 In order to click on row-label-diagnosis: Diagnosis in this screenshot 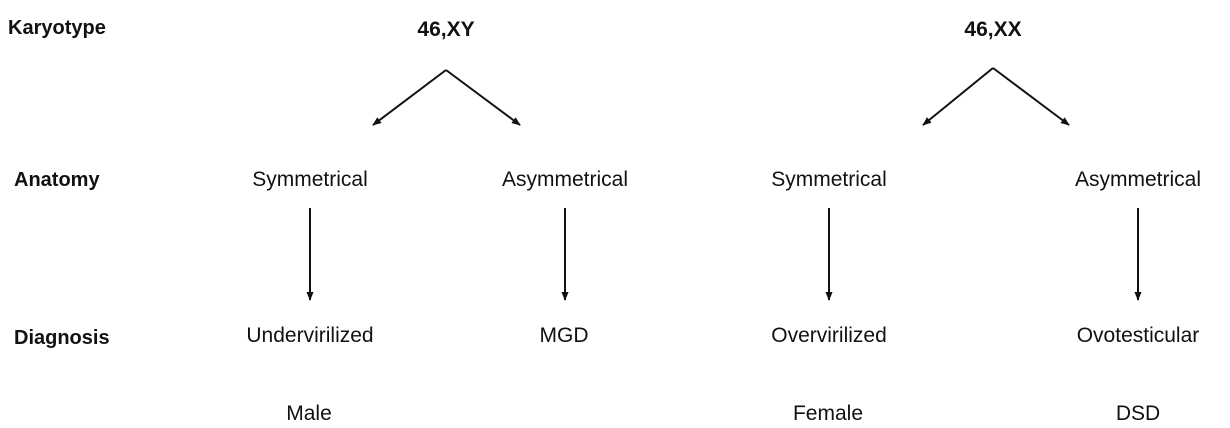, I will do `click(62, 338)`.